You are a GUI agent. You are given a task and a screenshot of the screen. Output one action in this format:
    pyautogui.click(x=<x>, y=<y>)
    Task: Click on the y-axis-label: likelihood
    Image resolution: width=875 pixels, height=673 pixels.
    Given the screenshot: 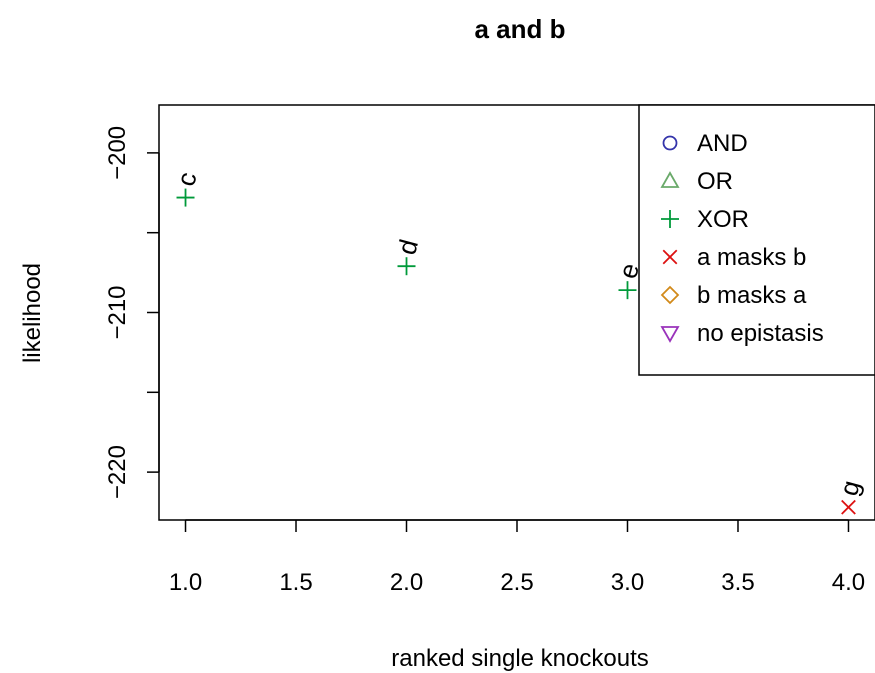 What is the action you would take?
    pyautogui.click(x=32, y=313)
    